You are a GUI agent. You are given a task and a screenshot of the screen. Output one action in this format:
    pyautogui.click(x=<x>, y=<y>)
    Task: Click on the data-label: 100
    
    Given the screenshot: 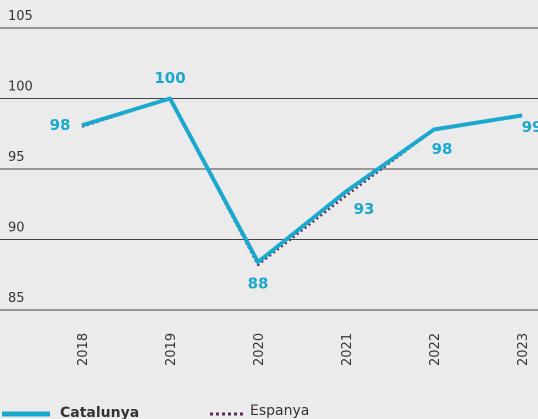 What is the action you would take?
    pyautogui.click(x=169, y=78)
    